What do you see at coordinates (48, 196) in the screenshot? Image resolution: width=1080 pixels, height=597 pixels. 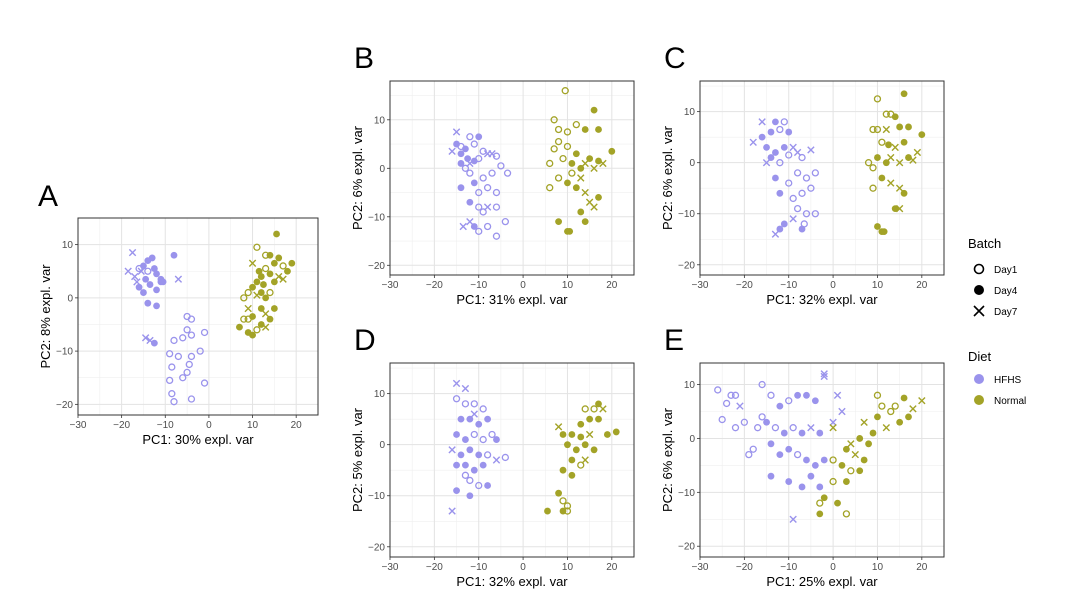 I see `panel-letter-a: A` at bounding box center [48, 196].